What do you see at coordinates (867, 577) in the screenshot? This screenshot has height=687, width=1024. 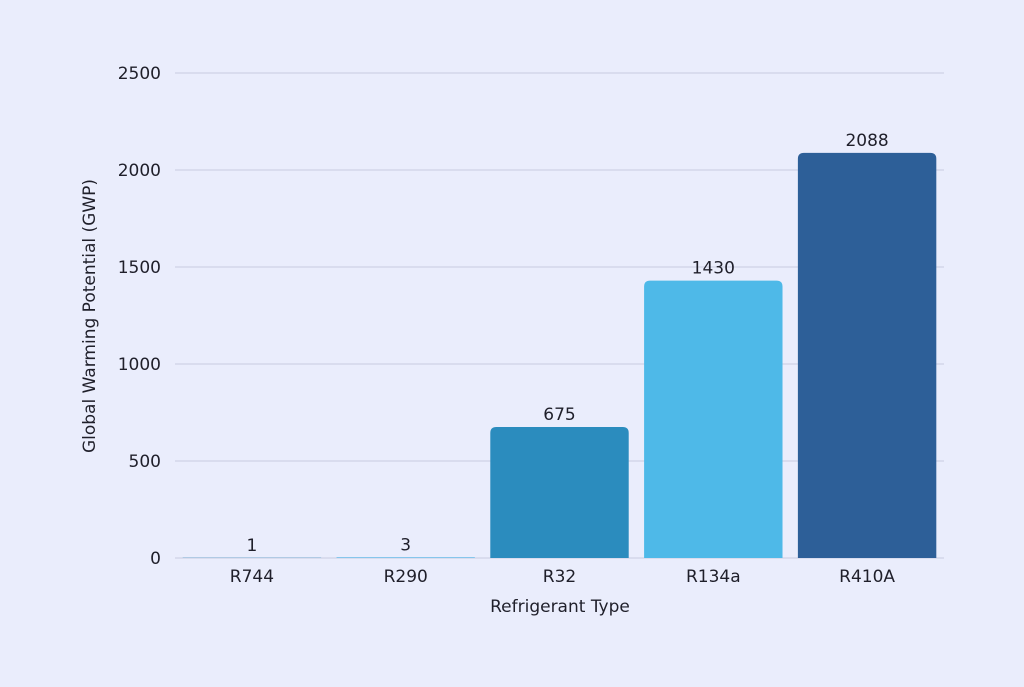 I see `x-tick-label-r410a: R410A` at bounding box center [867, 577].